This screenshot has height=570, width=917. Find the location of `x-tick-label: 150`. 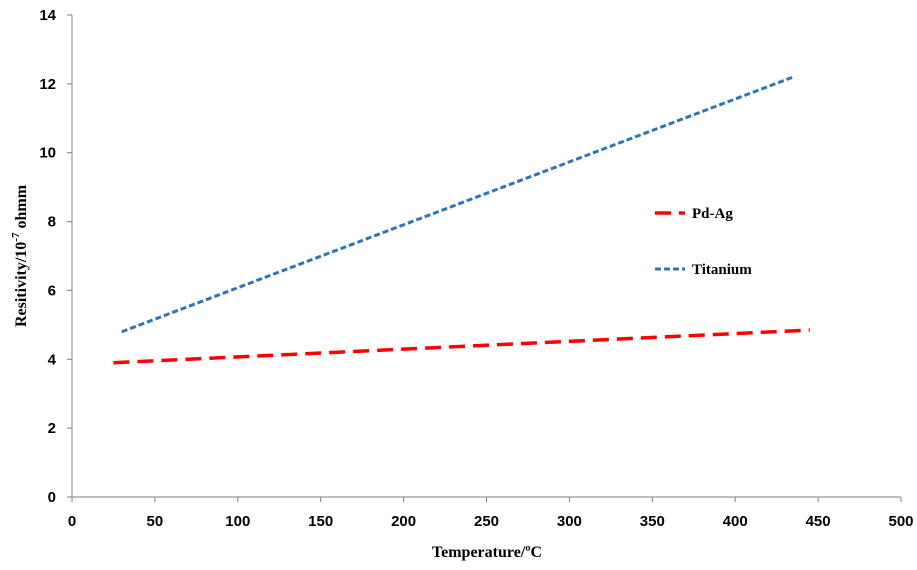

x-tick-label: 150 is located at coordinates (320, 521).